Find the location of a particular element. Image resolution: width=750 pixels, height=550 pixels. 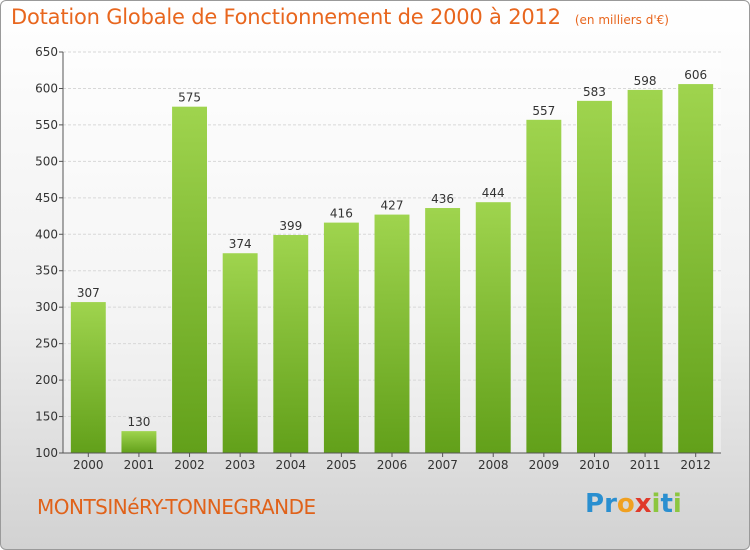

y-tick-label: 150 is located at coordinates (46, 417).